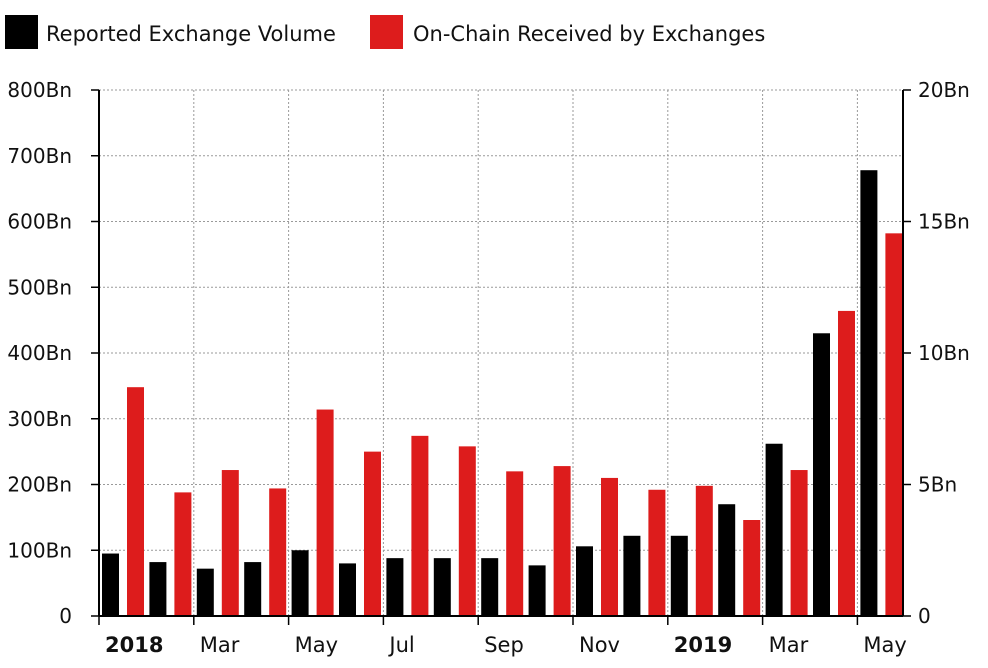  Describe the element at coordinates (21, 32) in the screenshot. I see `legend-swatch-reported` at that location.